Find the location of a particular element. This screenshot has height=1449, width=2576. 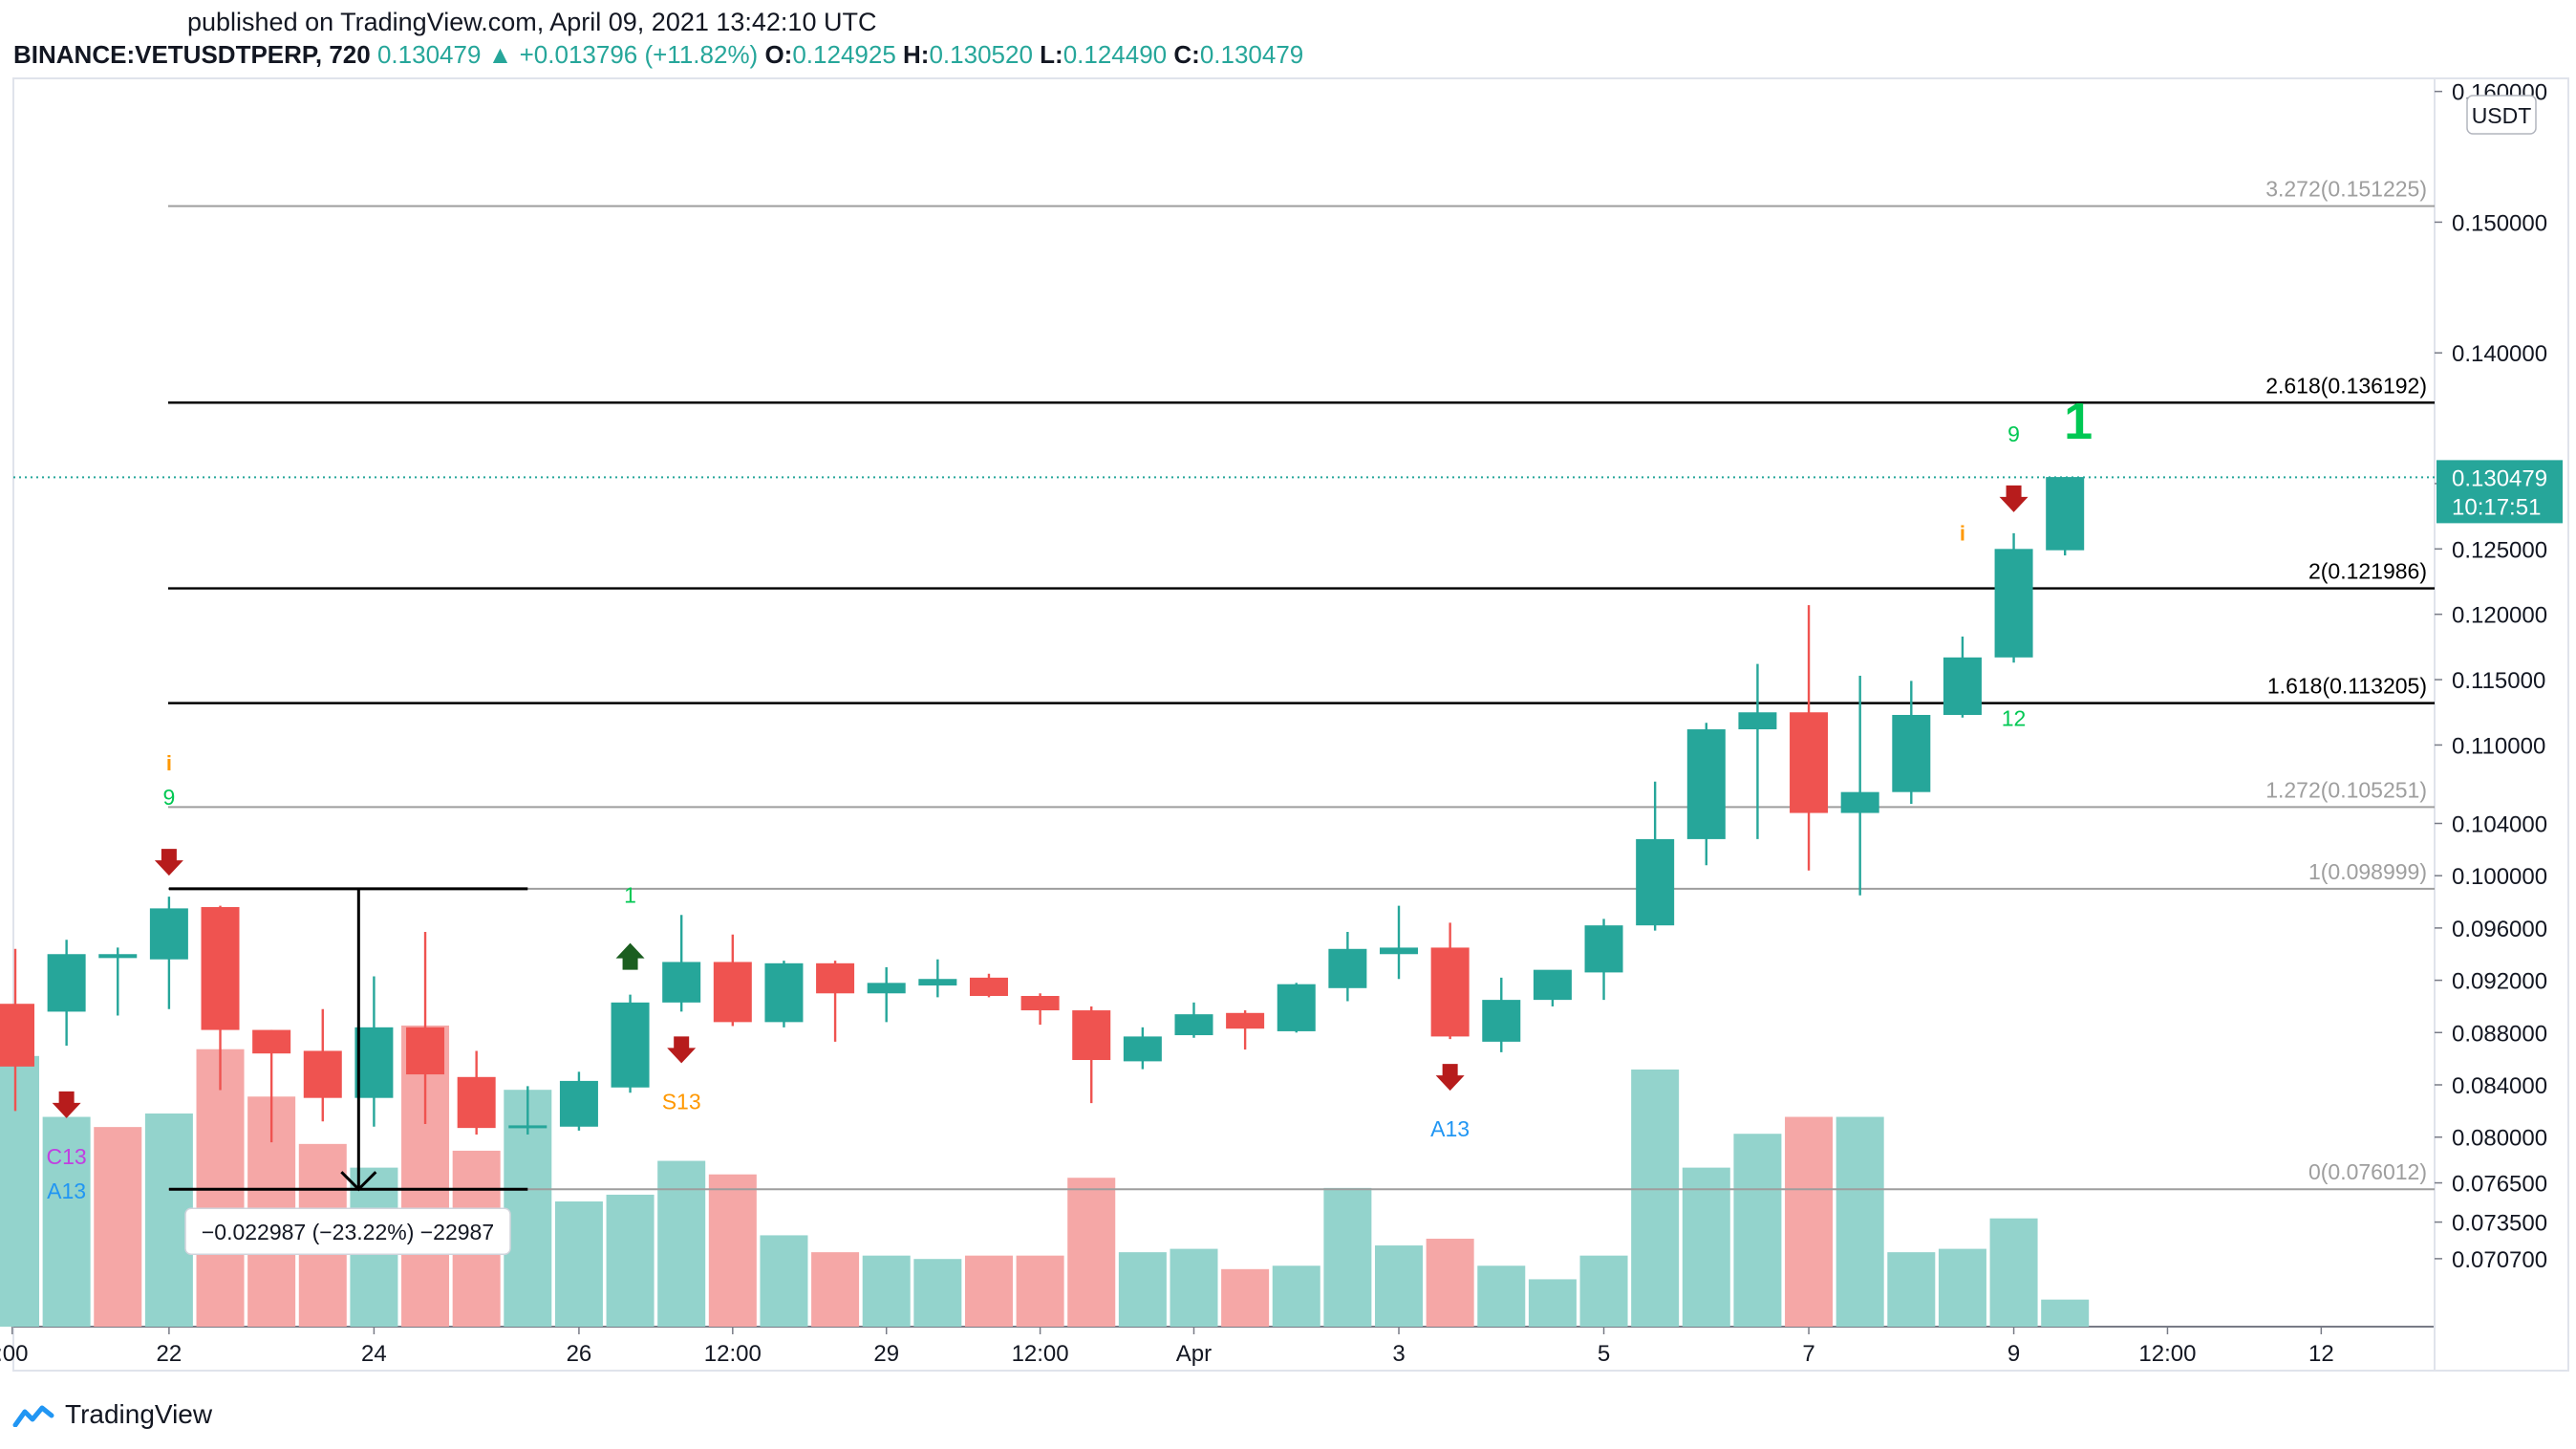

close-value: 0.130479 is located at coordinates (1251, 54).